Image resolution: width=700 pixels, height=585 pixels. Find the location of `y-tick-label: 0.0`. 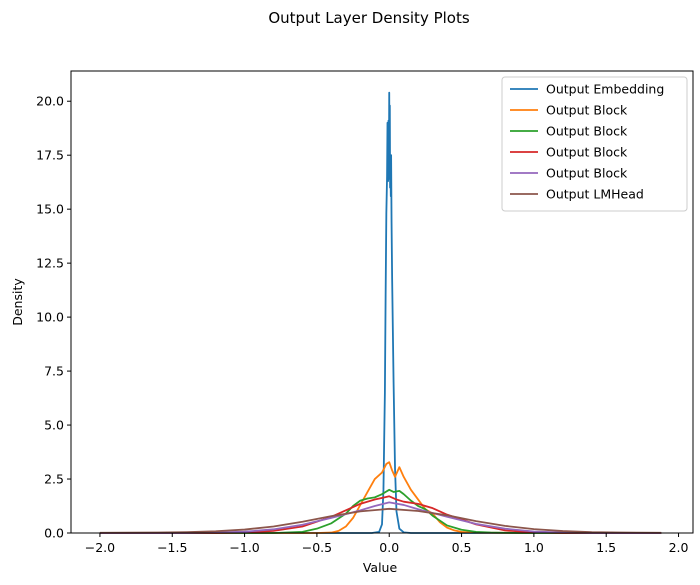

y-tick-label: 0.0 is located at coordinates (54, 533).